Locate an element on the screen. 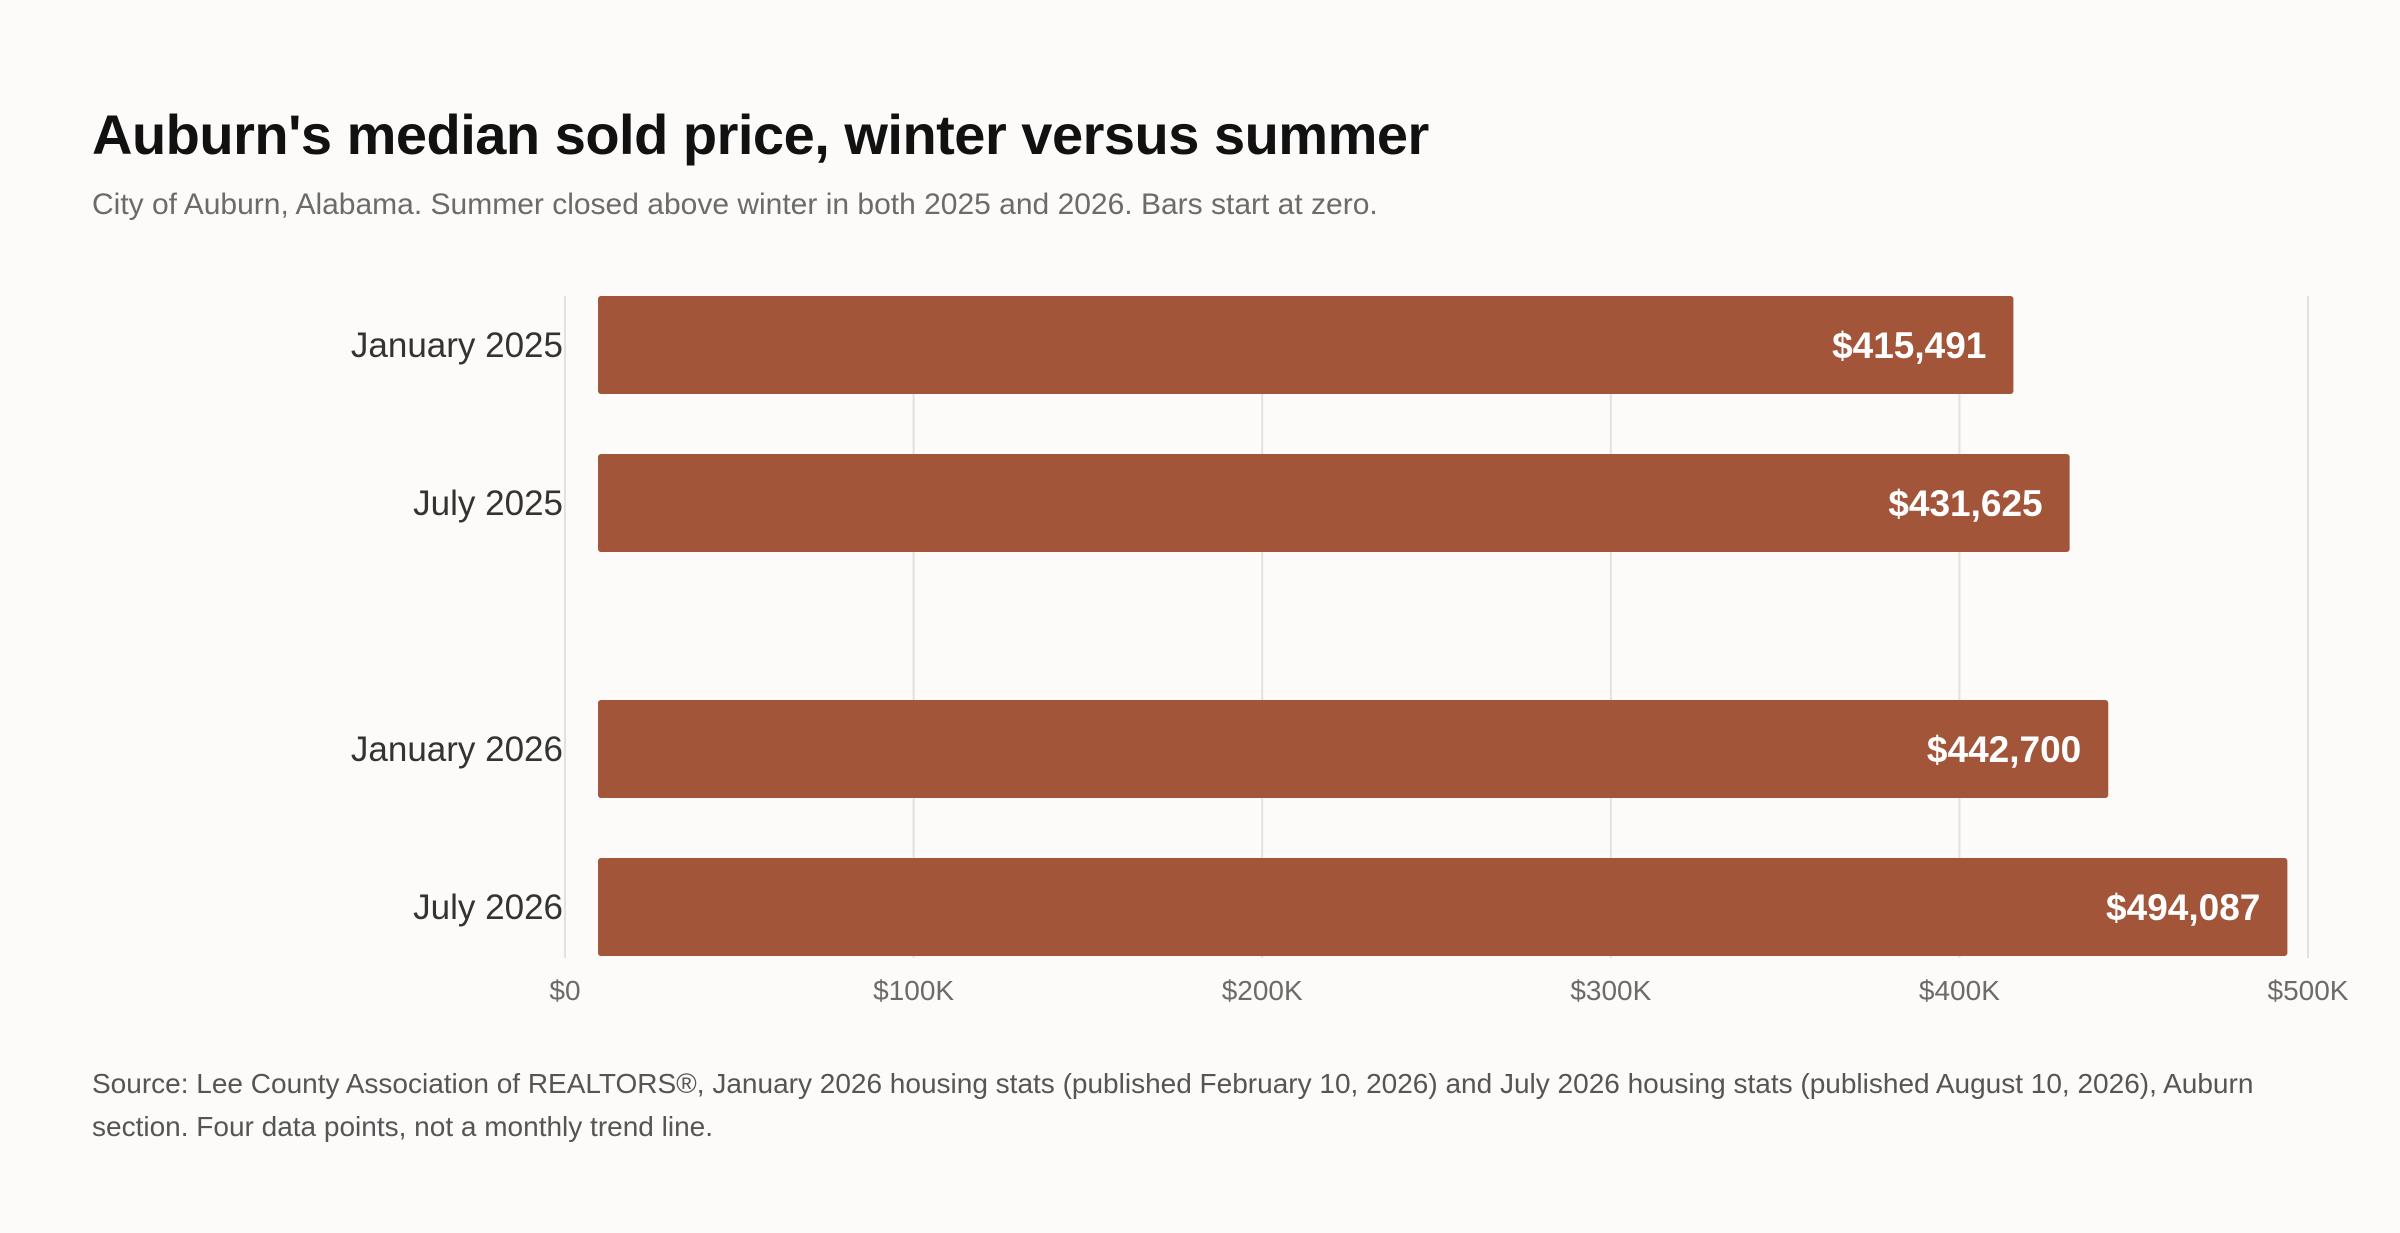 This screenshot has width=2400, height=1233. x-axis-tick-labels: $0 $100K $200K $300K $400K $500K is located at coordinates (1448, 990).